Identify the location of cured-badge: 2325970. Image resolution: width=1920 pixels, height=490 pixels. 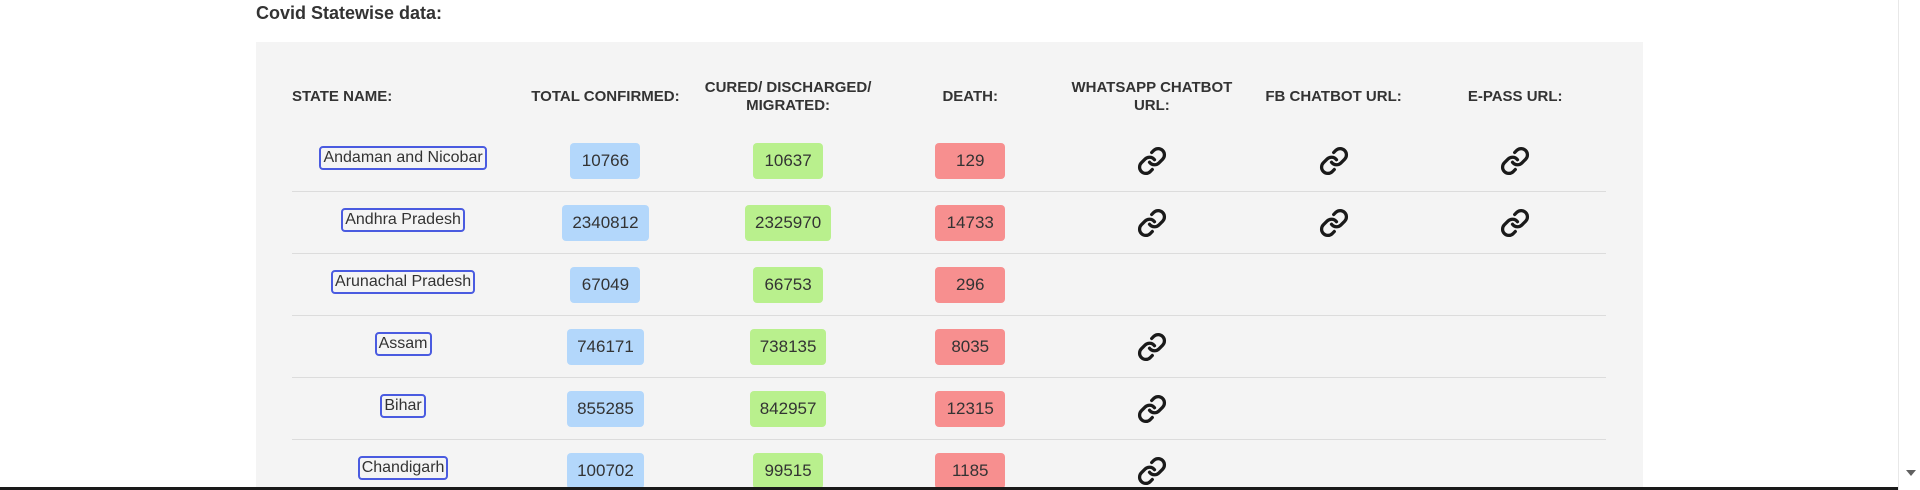
(788, 222).